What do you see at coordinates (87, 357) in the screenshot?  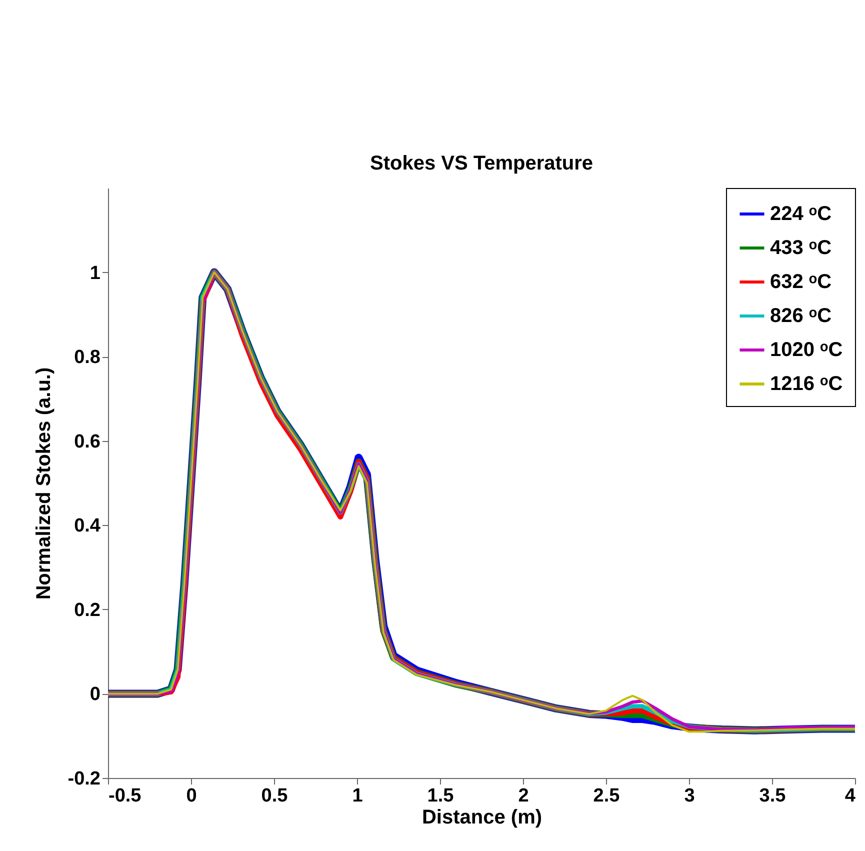 I see `y-tick-label: 0.8` at bounding box center [87, 357].